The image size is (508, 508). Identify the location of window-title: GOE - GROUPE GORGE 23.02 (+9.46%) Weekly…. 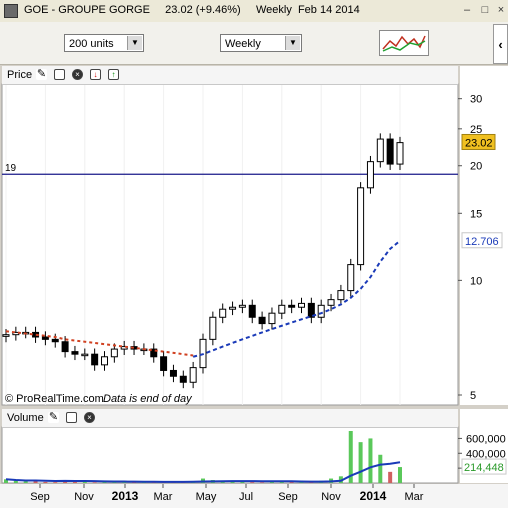
(192, 10).